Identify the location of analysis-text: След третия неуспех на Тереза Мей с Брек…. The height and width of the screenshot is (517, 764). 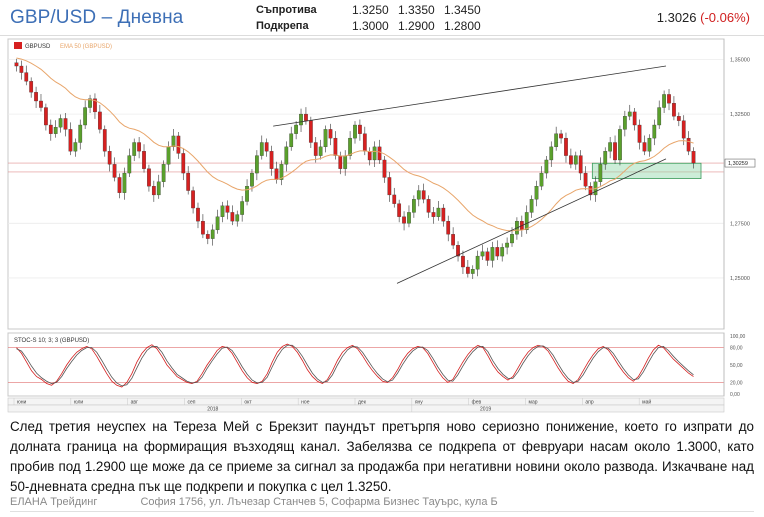
(382, 456).